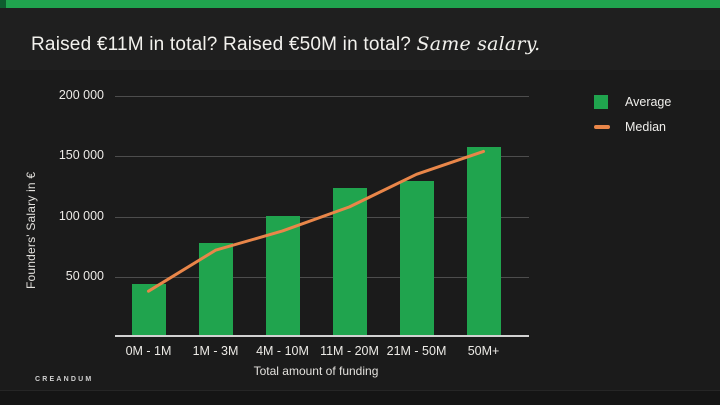  What do you see at coordinates (81, 95) in the screenshot?
I see `y-tick-label: 200 000` at bounding box center [81, 95].